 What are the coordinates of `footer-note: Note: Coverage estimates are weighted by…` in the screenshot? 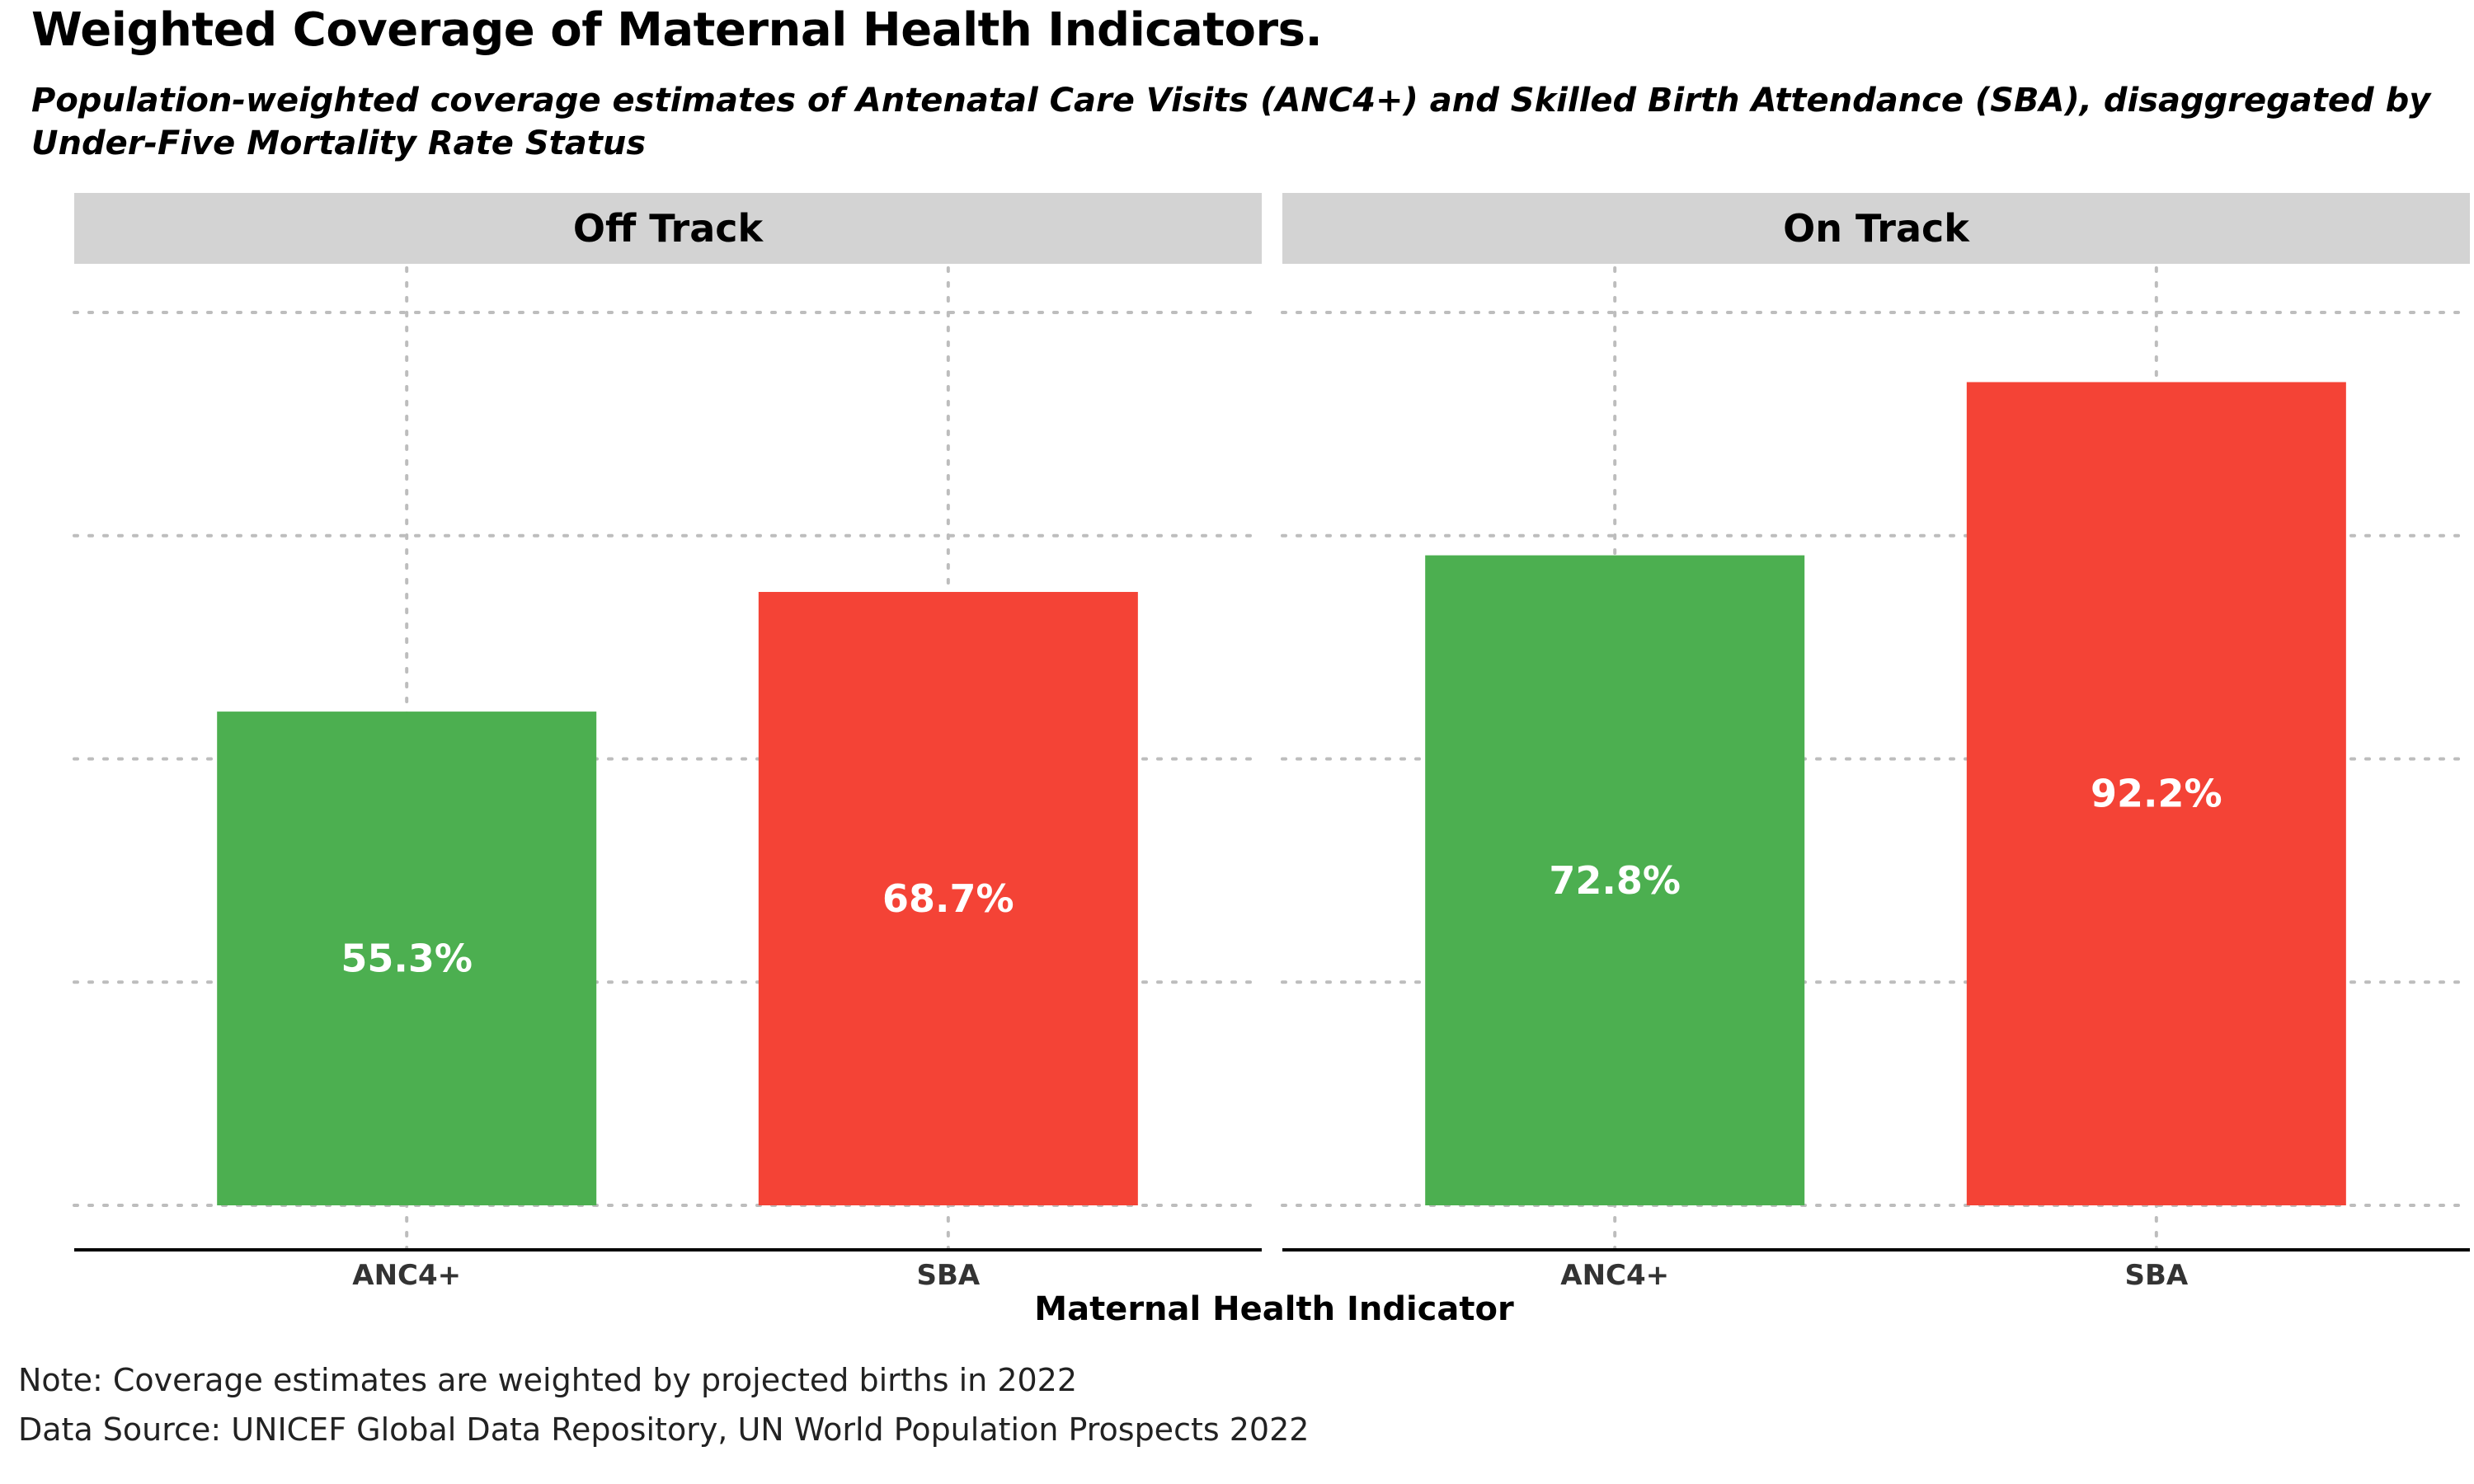 It's located at (548, 1380).